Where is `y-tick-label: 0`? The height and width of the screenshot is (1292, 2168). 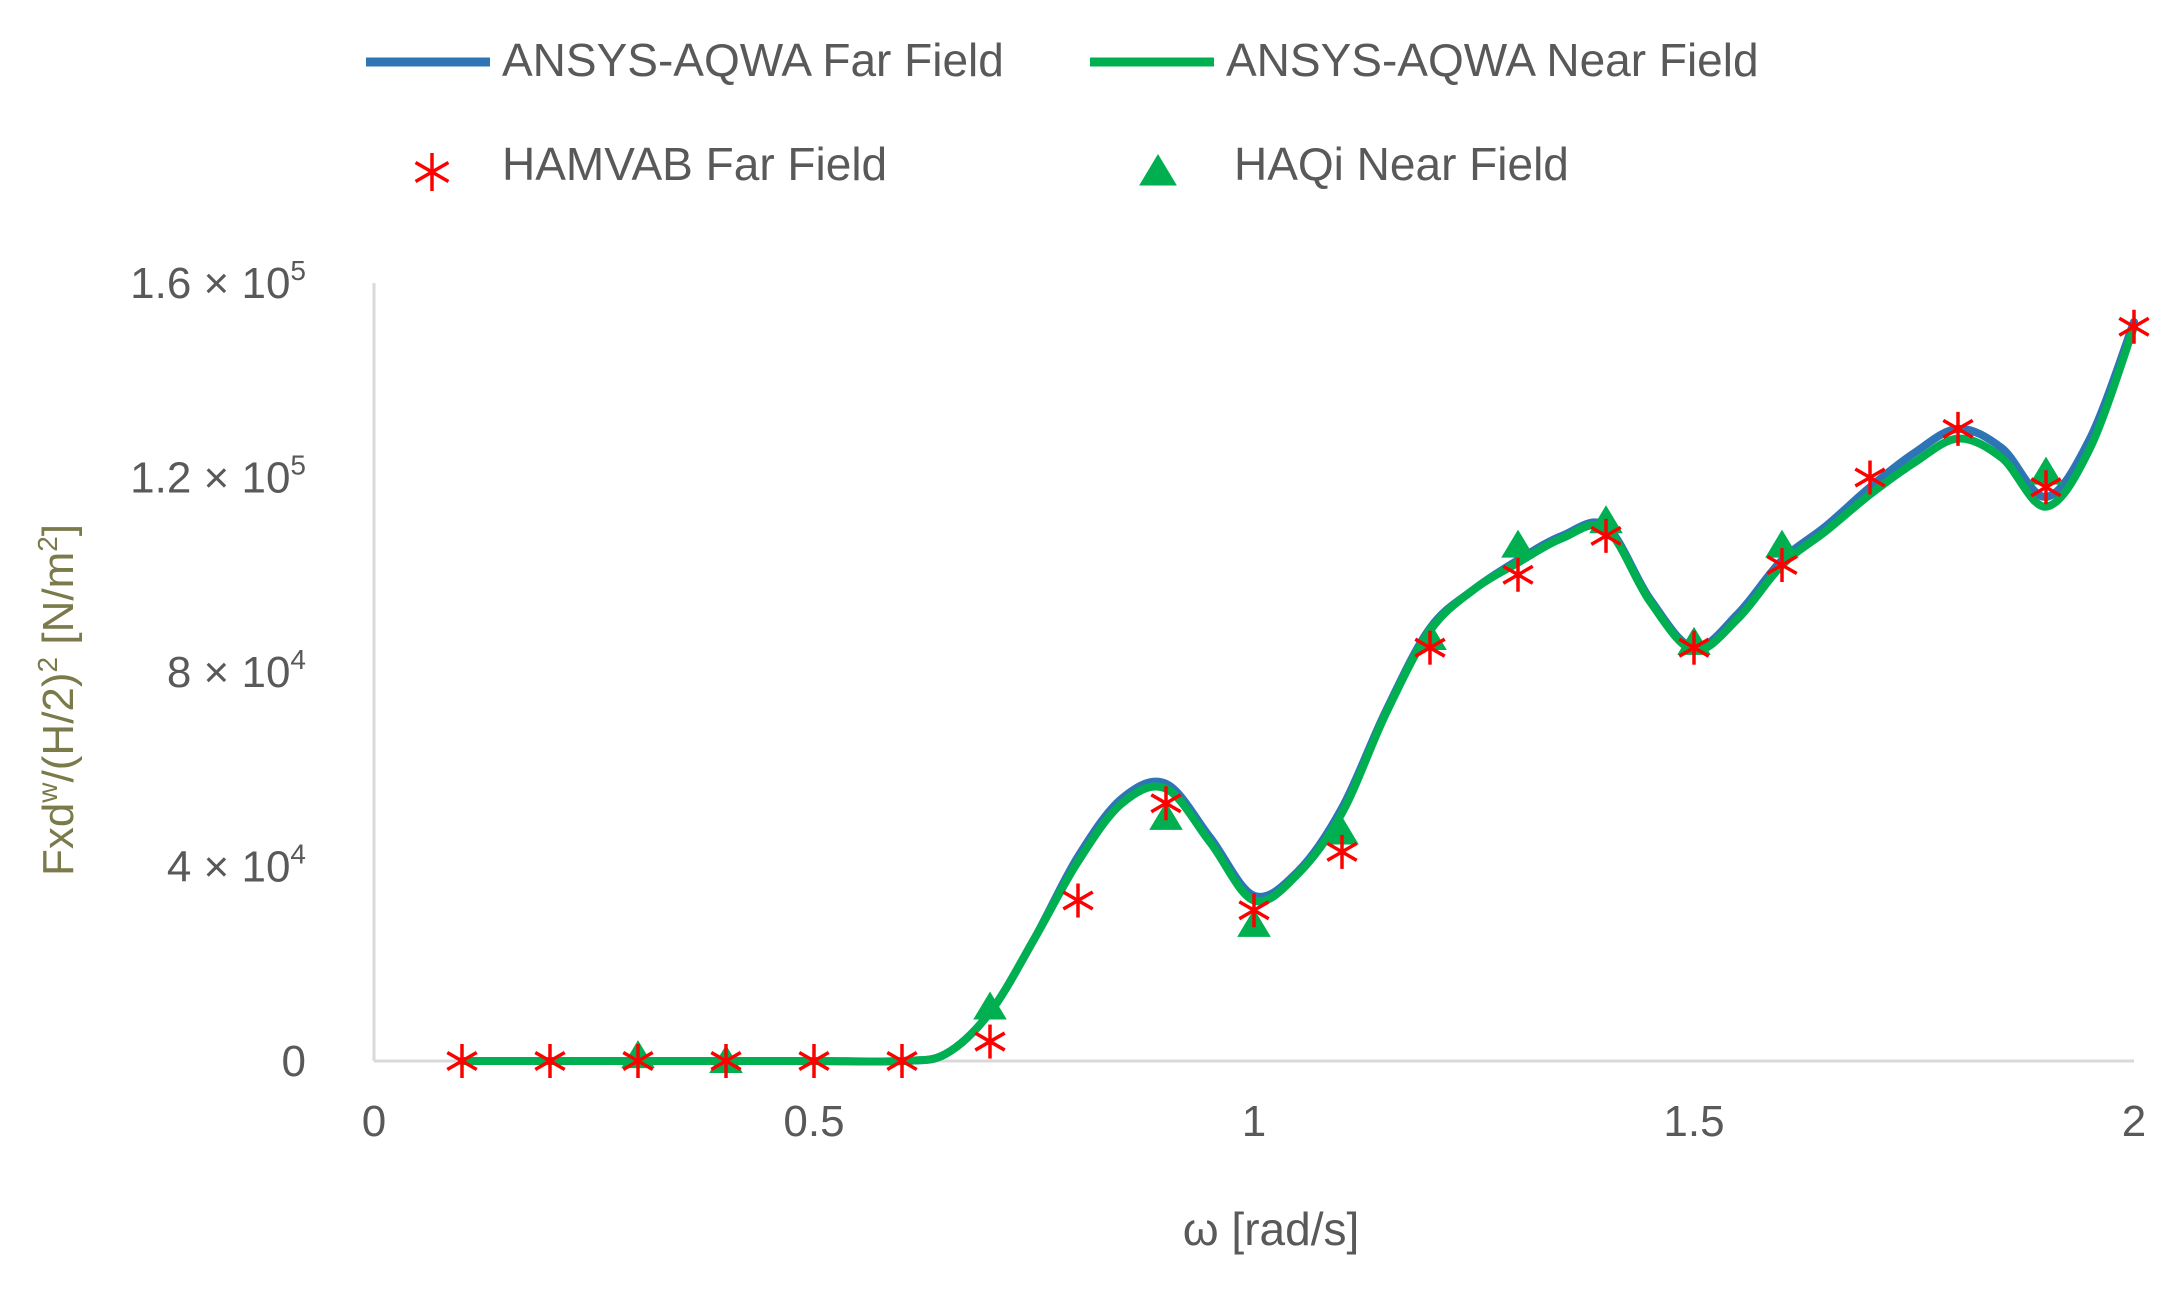 y-tick-label: 0 is located at coordinates (294, 1061).